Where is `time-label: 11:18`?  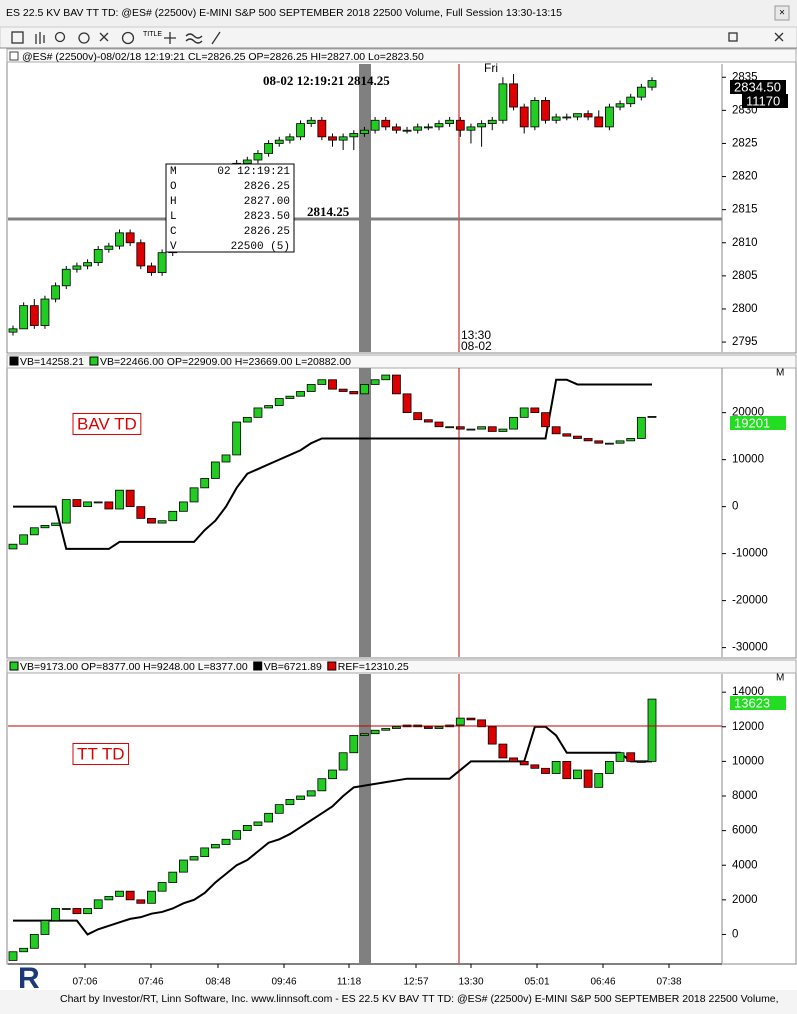 time-label: 11:18 is located at coordinates (349, 982).